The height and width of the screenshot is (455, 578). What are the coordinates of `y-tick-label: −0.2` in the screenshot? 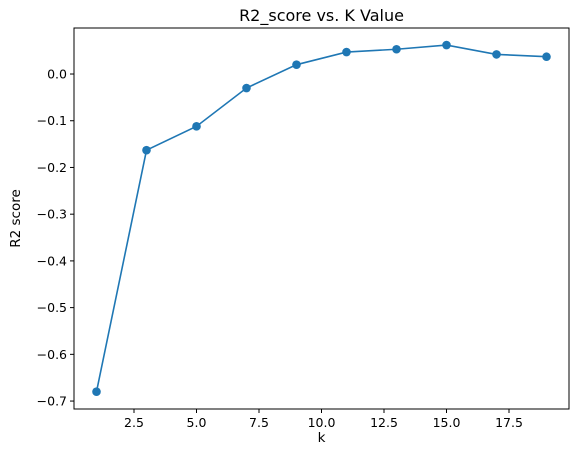 It's located at (52, 167).